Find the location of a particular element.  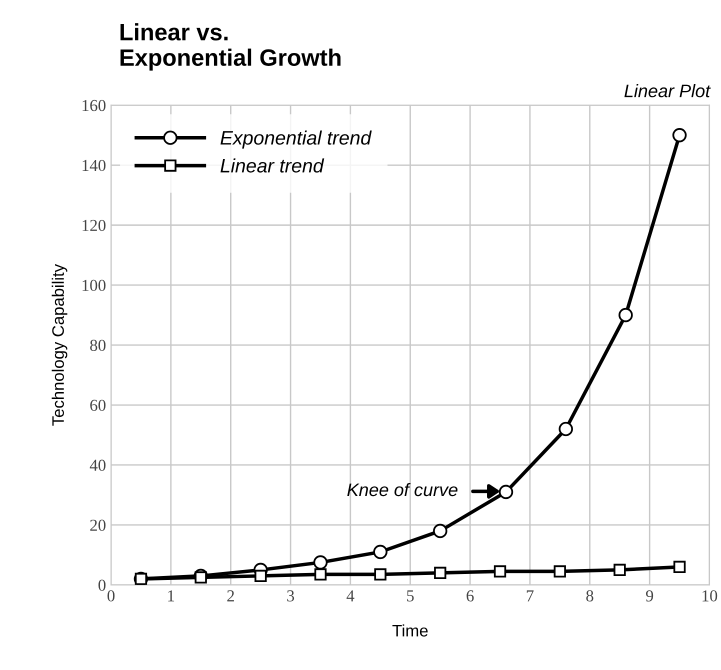

y-tick-label: 0 is located at coordinates (102, 585).